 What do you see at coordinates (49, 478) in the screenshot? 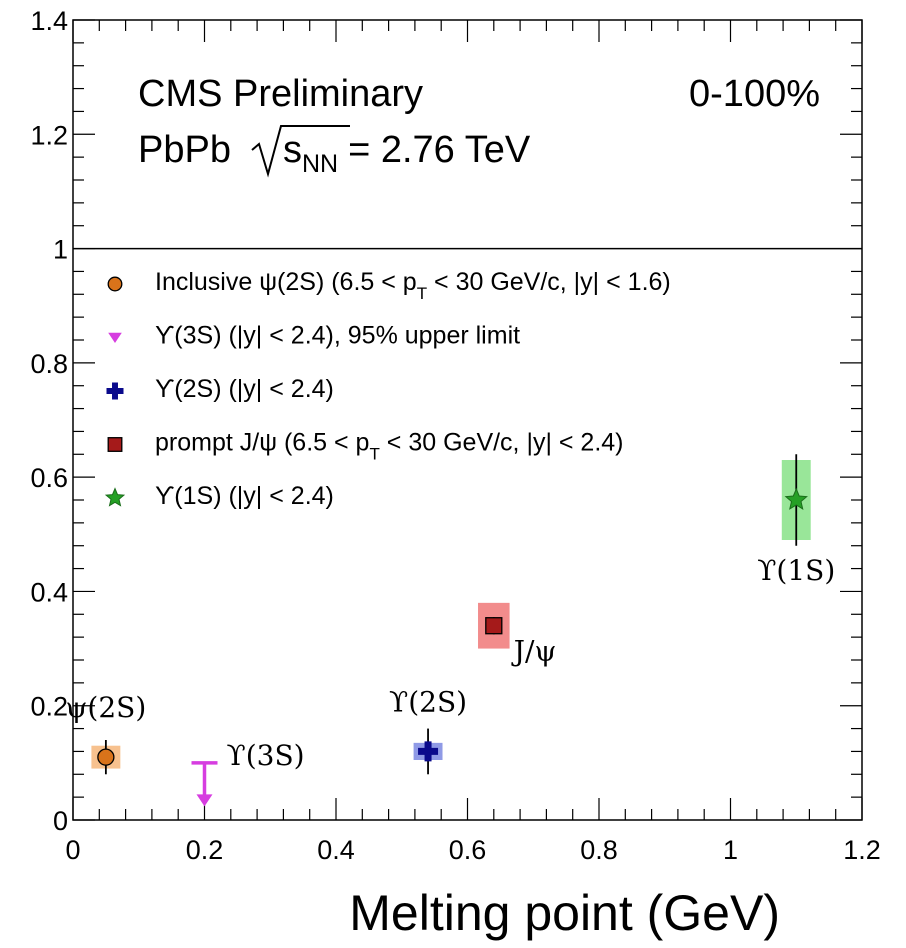
I see `y-tick-label: 0.6` at bounding box center [49, 478].